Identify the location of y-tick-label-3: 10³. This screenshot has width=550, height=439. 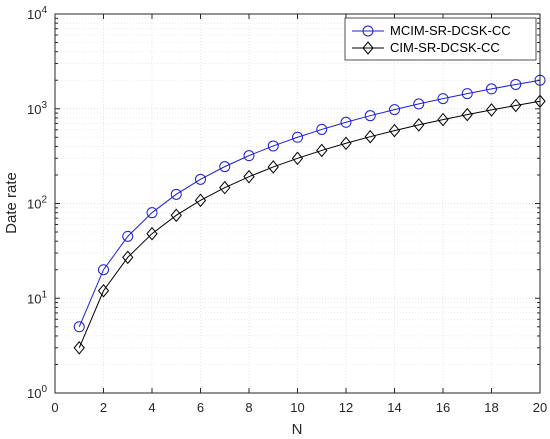
(37, 108).